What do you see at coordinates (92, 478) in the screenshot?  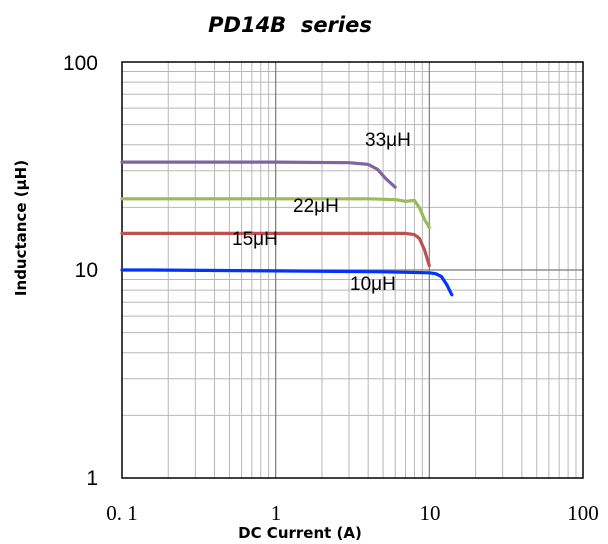 I see `y-tick-label-1: 1` at bounding box center [92, 478].